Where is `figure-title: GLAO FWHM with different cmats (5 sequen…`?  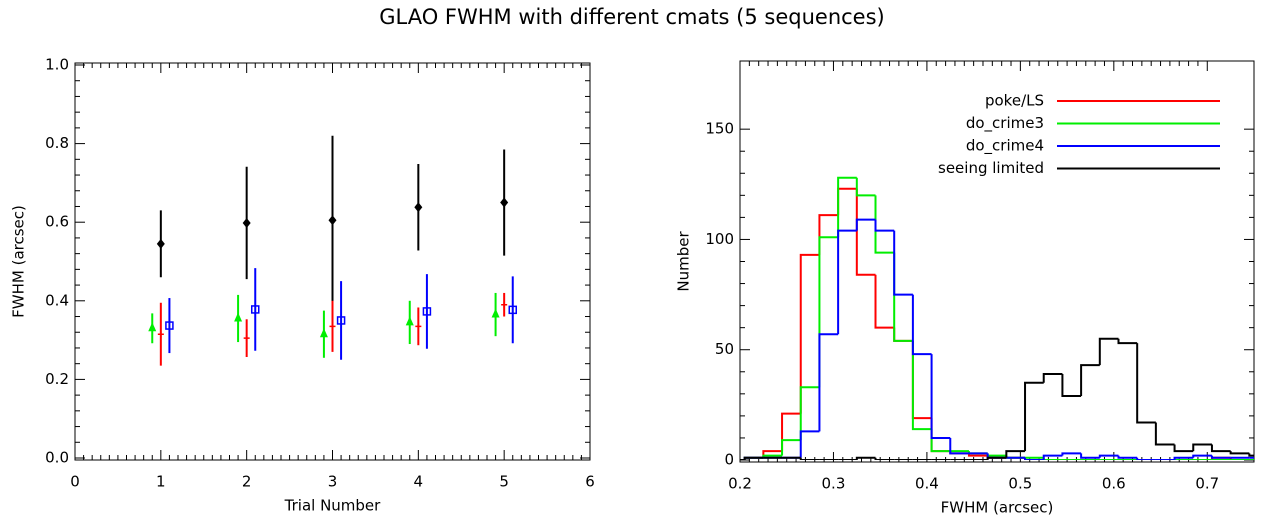
figure-title: GLAO FWHM with different cmats (5 sequen… is located at coordinates (631, 17).